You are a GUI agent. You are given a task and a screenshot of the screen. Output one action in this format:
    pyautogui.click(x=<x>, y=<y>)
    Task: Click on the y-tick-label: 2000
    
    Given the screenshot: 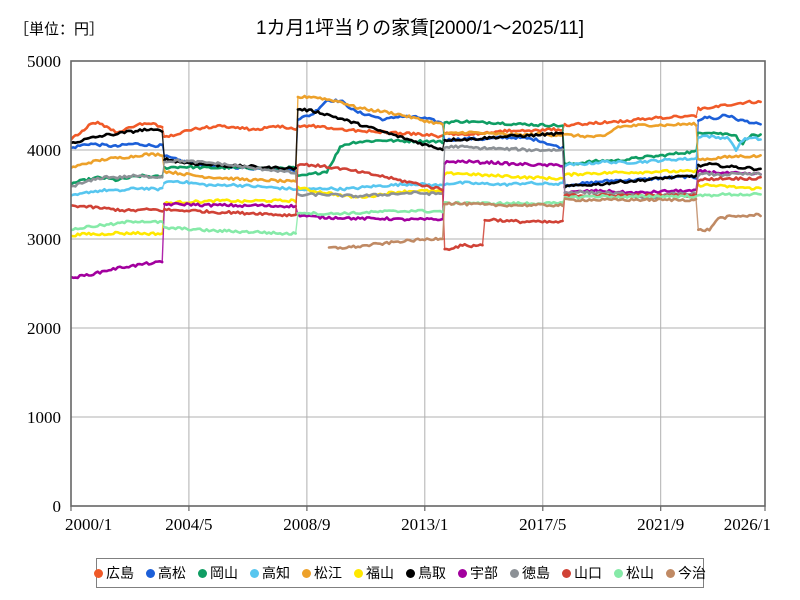 What is the action you would take?
    pyautogui.click(x=44, y=328)
    